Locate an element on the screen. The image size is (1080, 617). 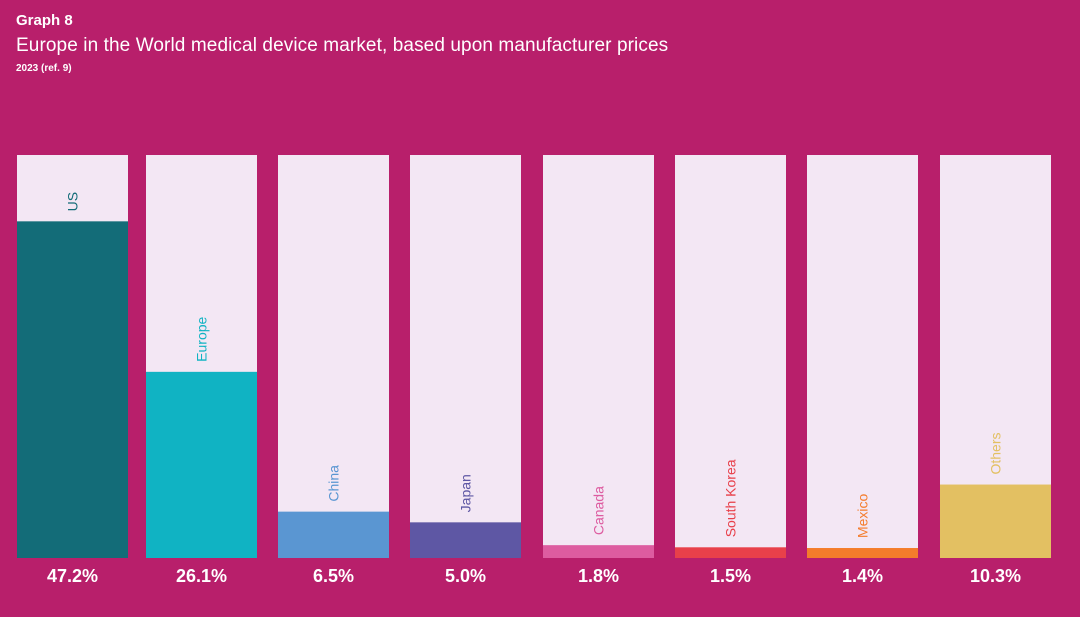
chart-subtitle: 2023 (ref. 9) is located at coordinates (44, 68).